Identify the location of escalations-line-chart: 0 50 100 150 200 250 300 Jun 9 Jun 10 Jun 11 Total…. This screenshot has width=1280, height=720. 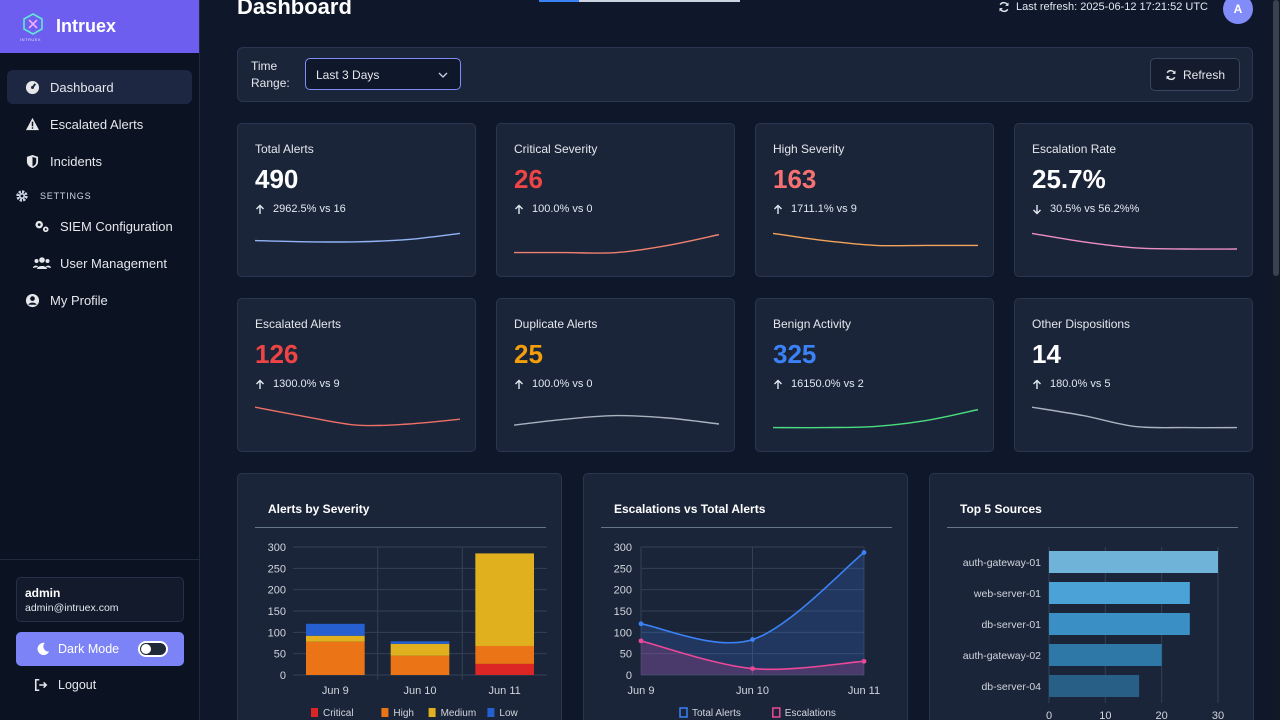
(747, 630).